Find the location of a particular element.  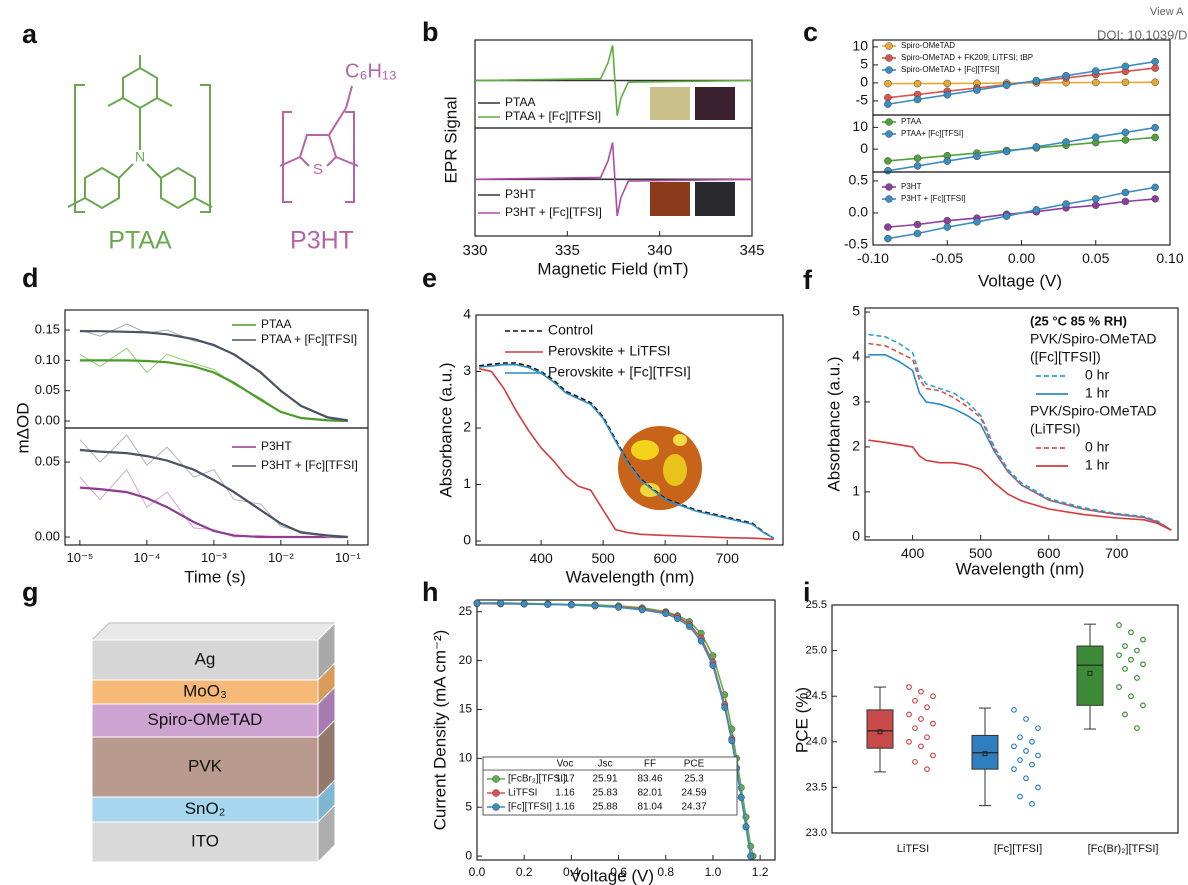

y-tick-label: 4 is located at coordinates (467, 314).